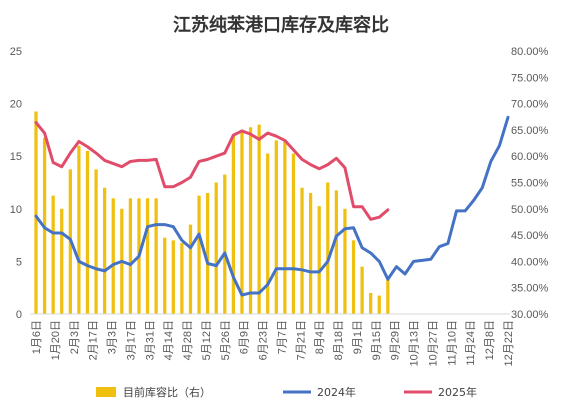 This screenshot has height=415, width=562. What do you see at coordinates (530, 131) in the screenshot?
I see `right-tick-label: 65.00%` at bounding box center [530, 131].